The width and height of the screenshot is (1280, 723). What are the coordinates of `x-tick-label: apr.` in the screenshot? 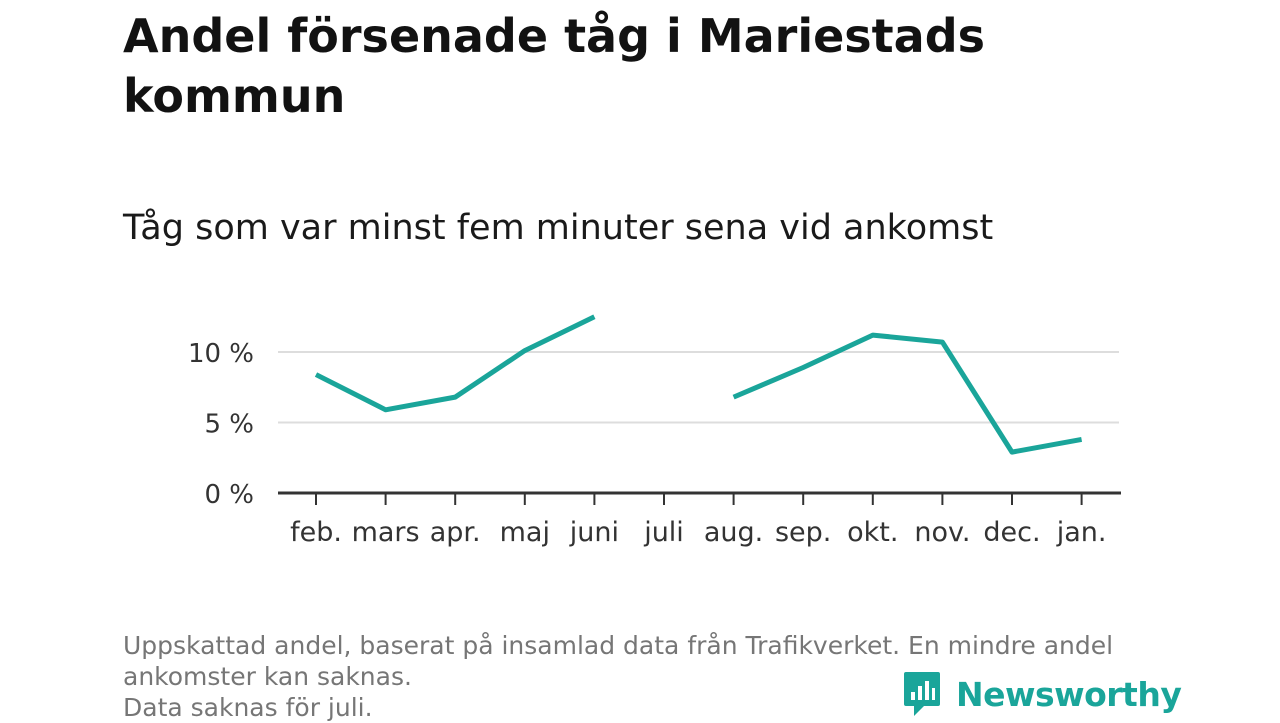 It's located at (455, 532).